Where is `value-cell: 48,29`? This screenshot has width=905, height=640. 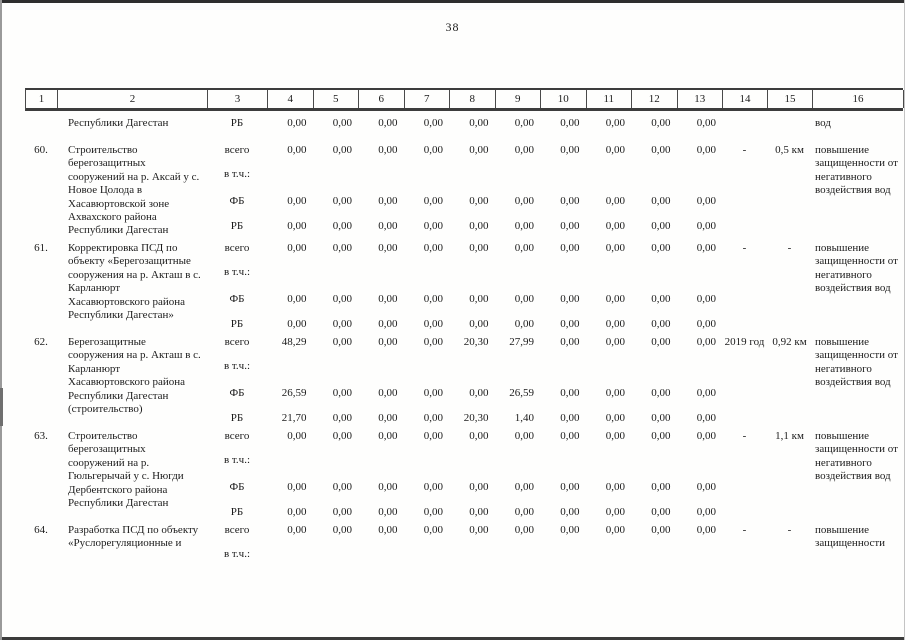 value-cell: 48,29 is located at coordinates (294, 342).